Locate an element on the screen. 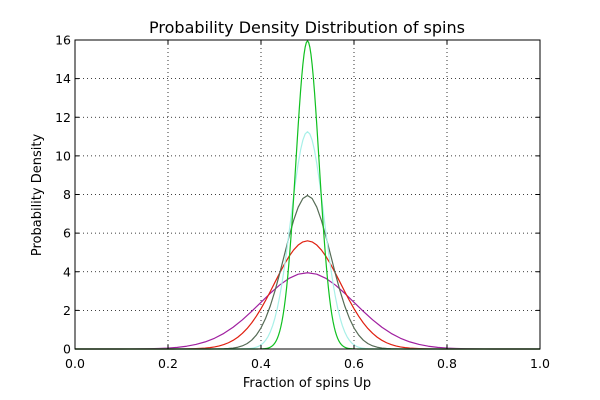  x-axis-label: Fraction of spins Up is located at coordinates (307, 383).